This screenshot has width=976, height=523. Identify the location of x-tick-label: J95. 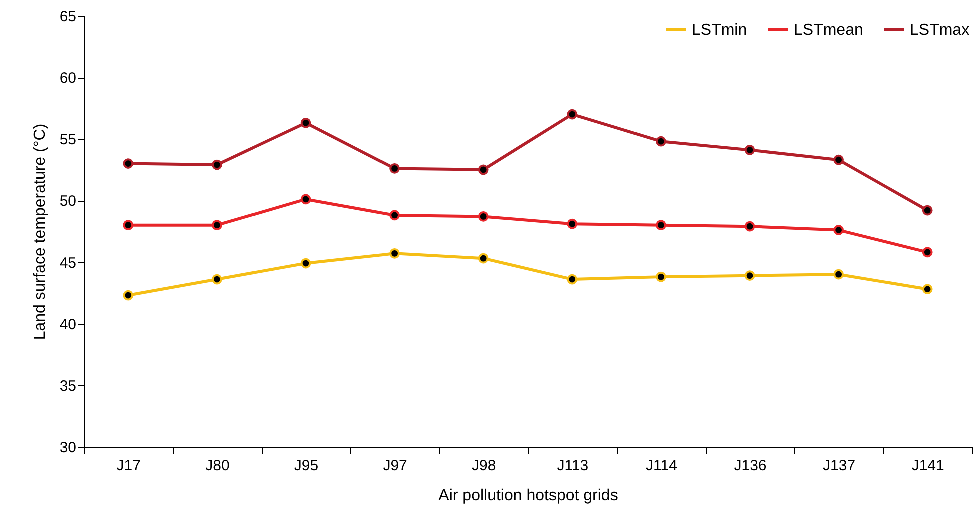
(306, 466).